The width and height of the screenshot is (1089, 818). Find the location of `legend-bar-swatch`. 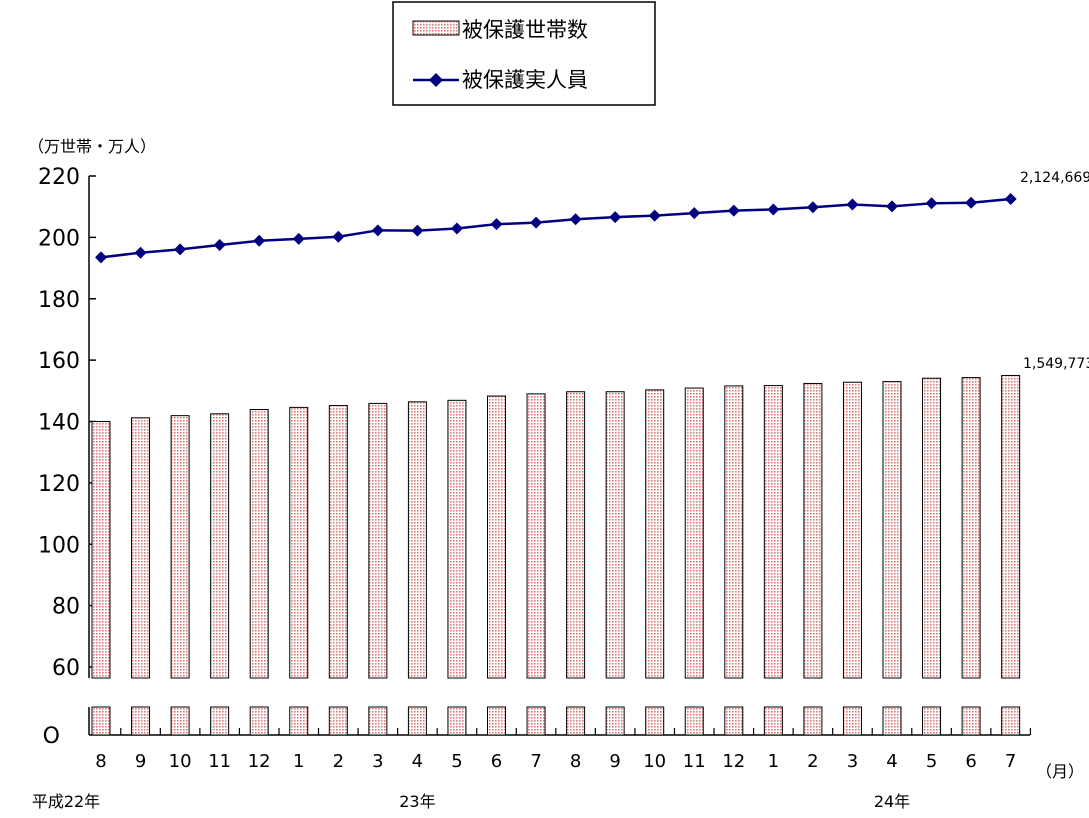

legend-bar-swatch is located at coordinates (436, 28).